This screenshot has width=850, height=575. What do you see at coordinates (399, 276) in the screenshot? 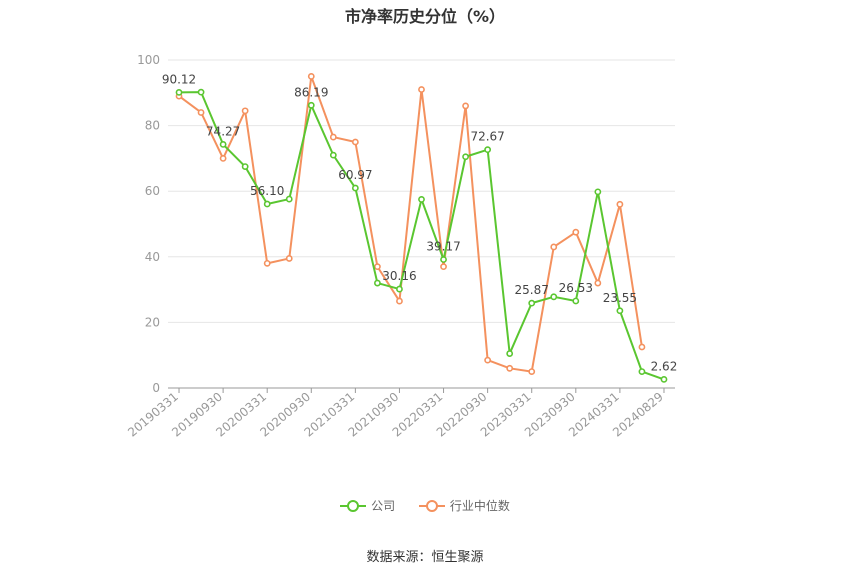
I see `data-label: 30.16` at bounding box center [399, 276].